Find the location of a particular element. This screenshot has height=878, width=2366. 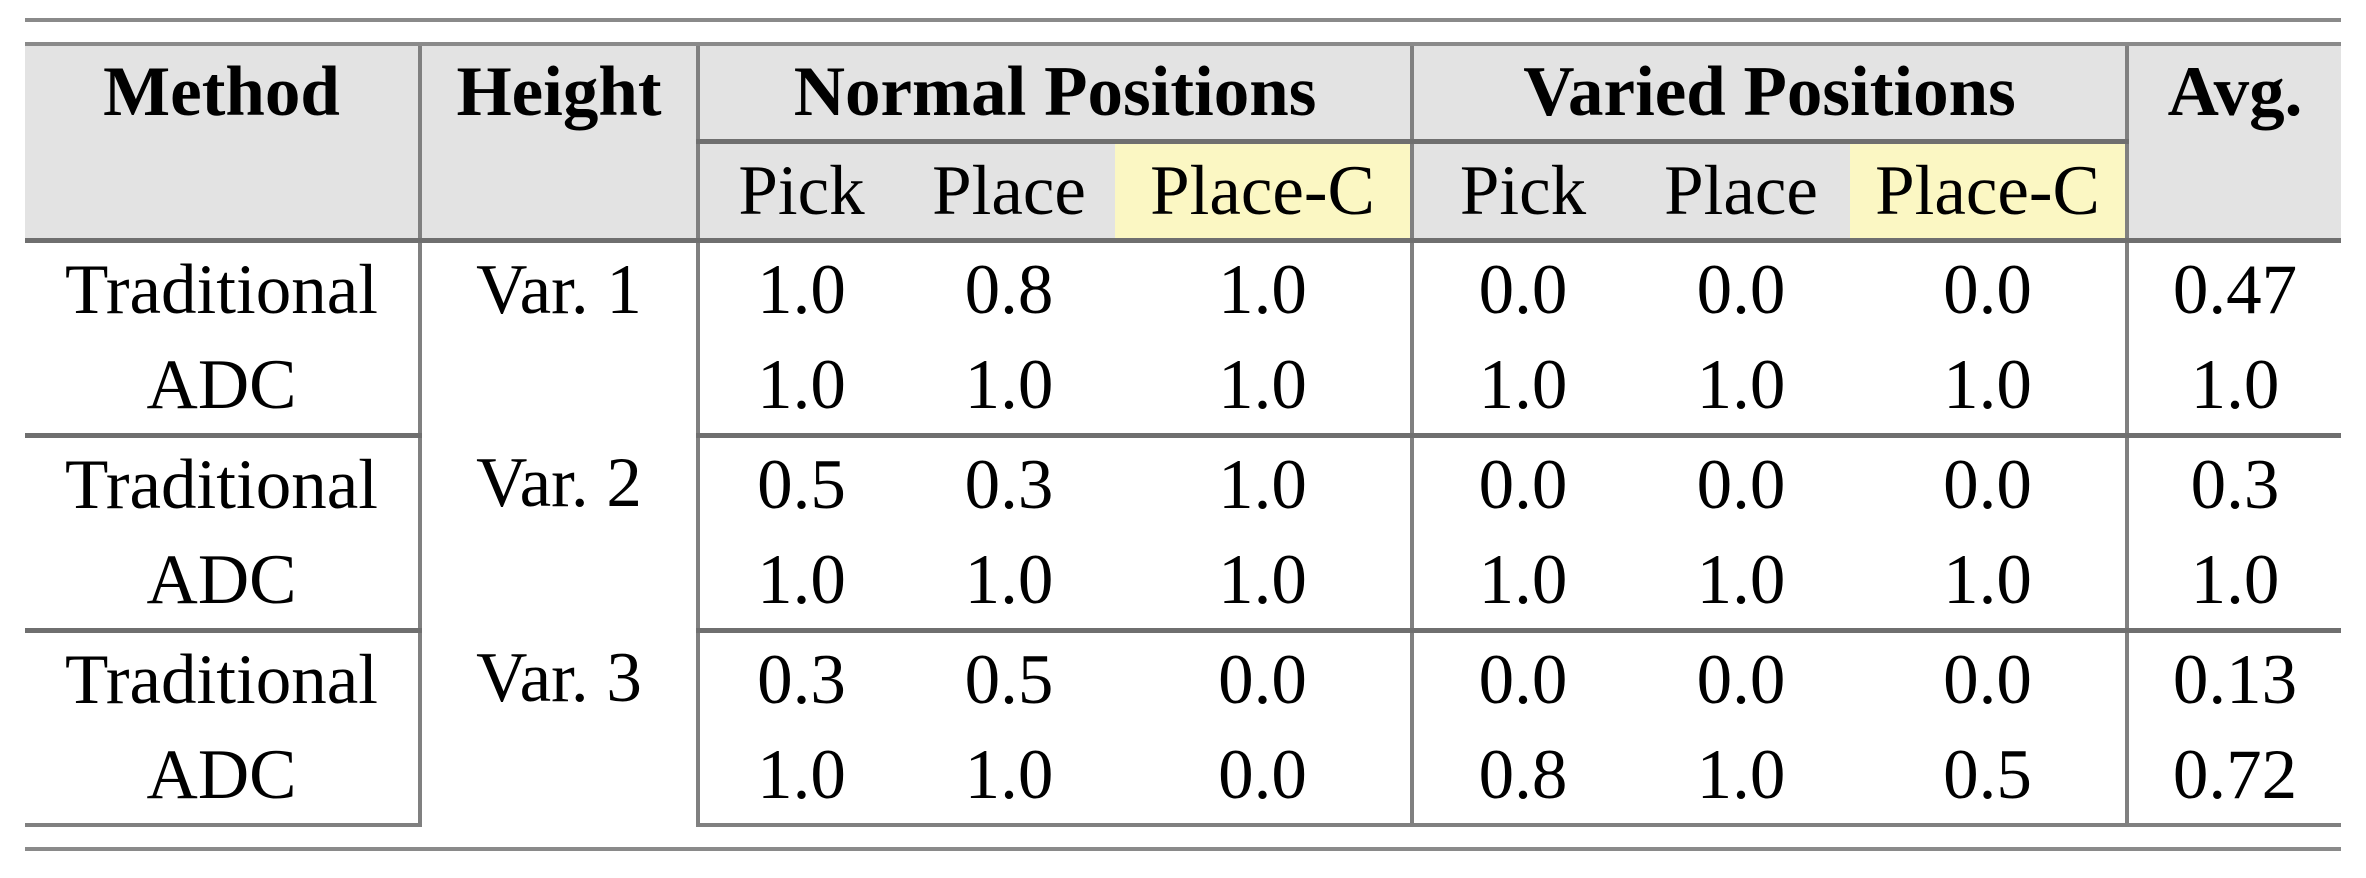

cell-normal-place: 0.3 is located at coordinates (1009, 484).